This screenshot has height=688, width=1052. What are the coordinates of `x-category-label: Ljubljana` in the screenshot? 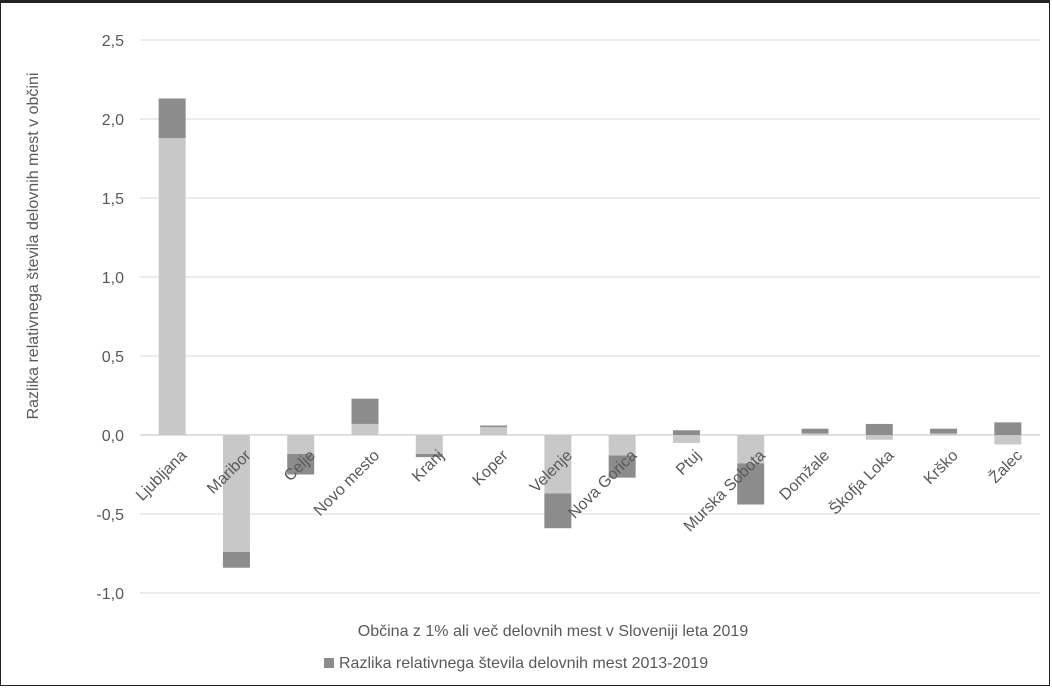 It's located at (161, 475).